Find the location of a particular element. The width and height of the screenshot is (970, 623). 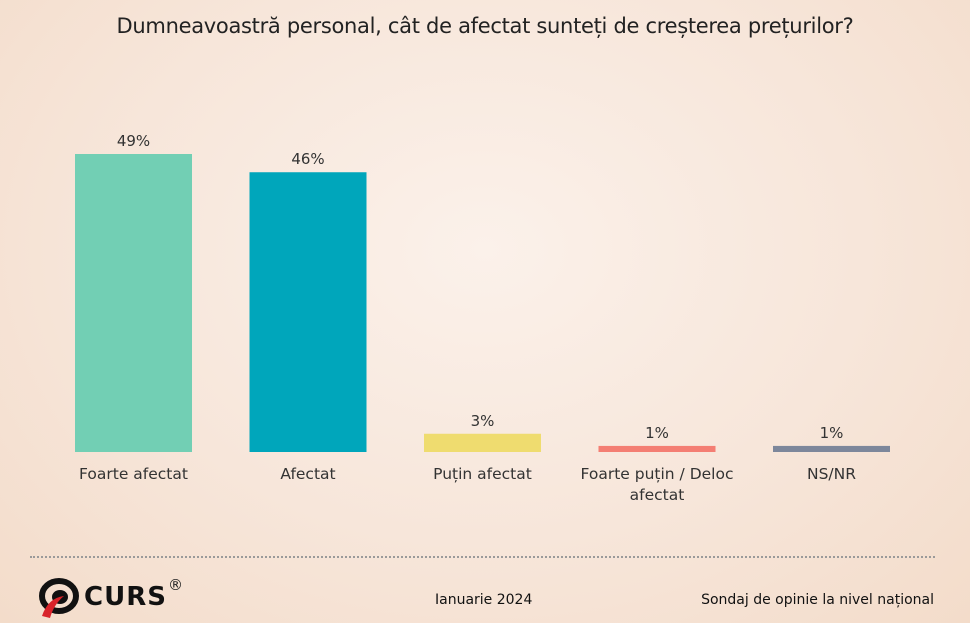

data-label-5: 1% is located at coordinates (832, 433).